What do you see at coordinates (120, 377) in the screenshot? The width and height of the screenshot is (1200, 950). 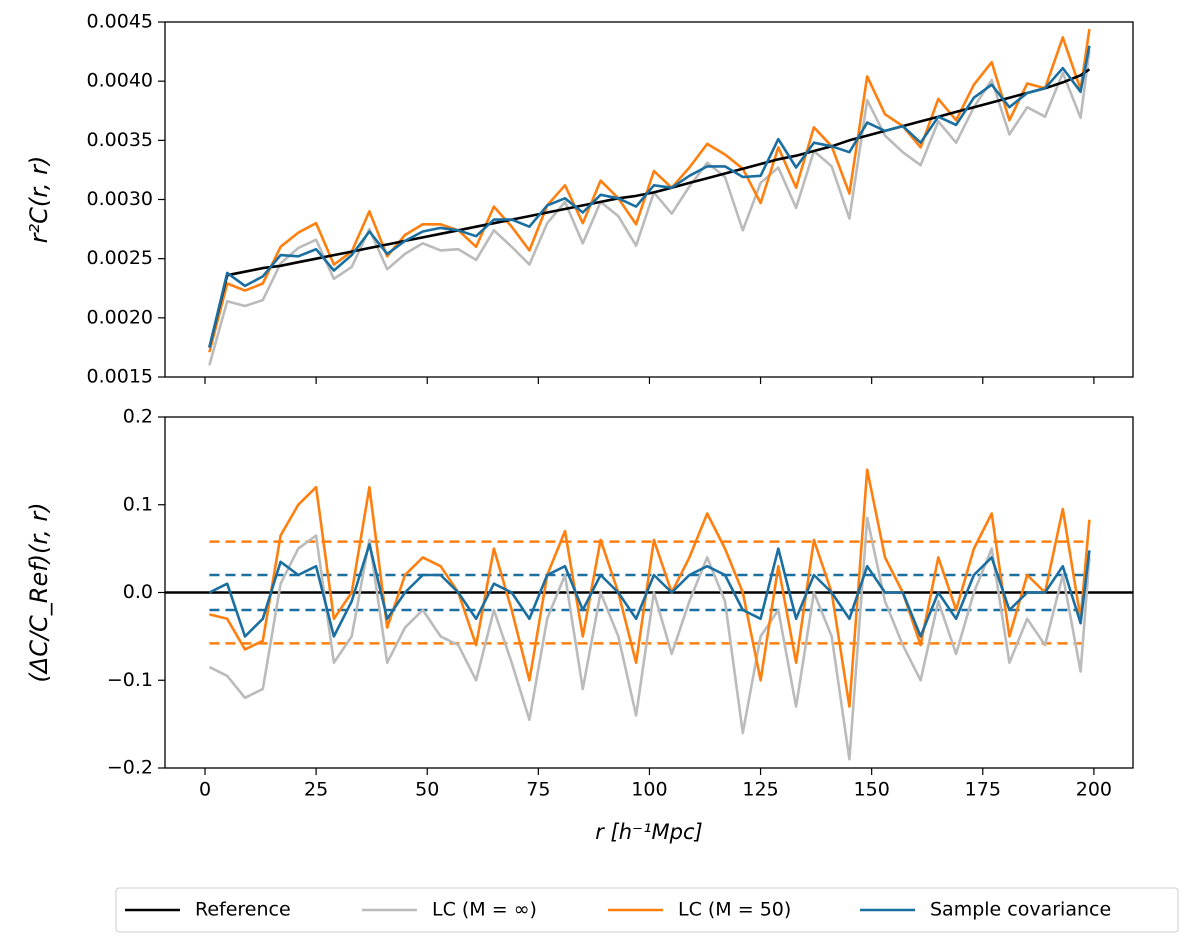 I see `y-tick-label: 0.0015` at bounding box center [120, 377].